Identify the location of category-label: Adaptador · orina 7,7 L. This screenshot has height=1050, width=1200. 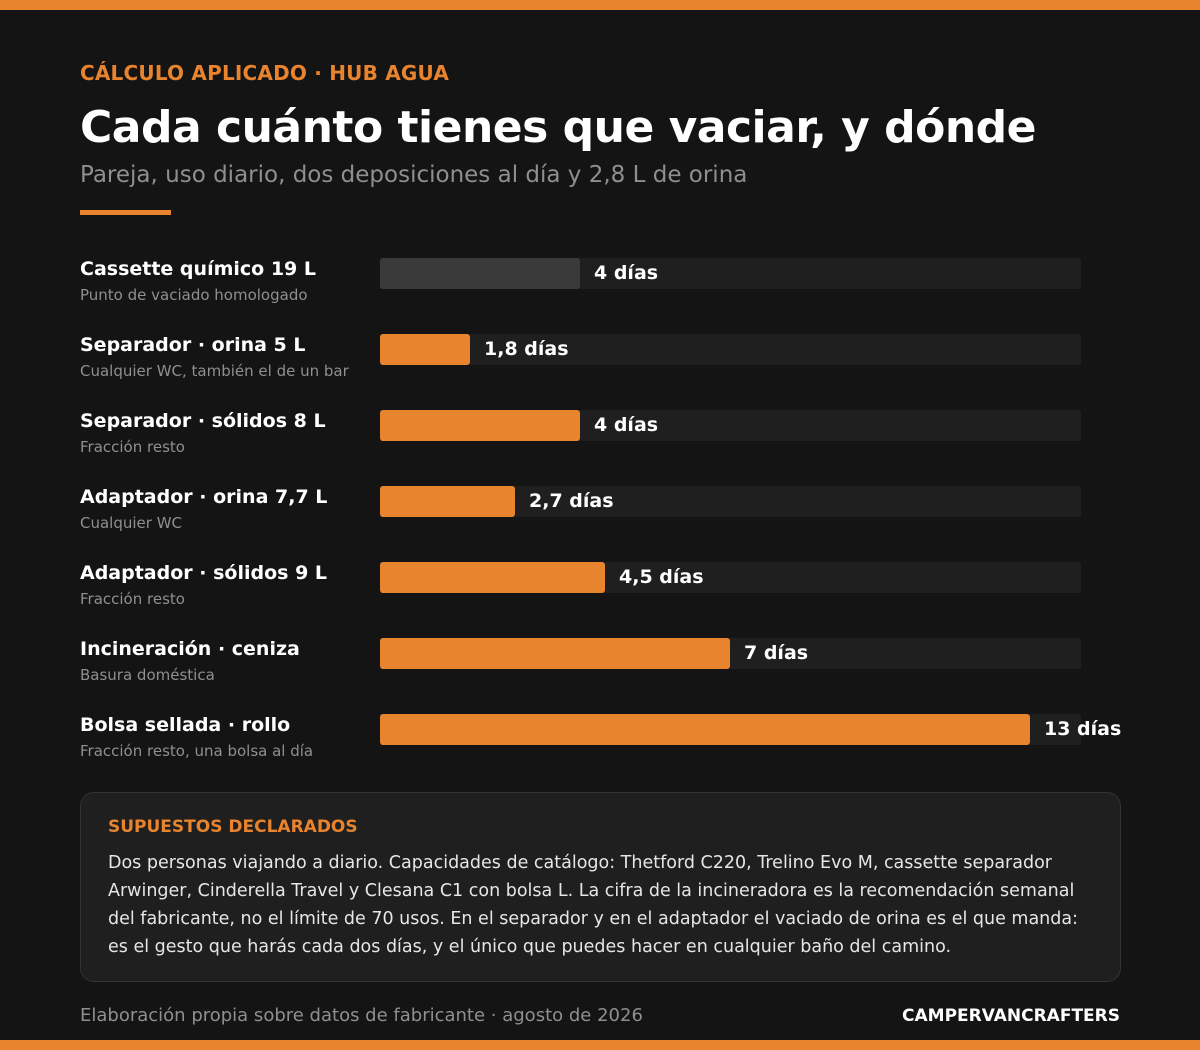
(204, 497).